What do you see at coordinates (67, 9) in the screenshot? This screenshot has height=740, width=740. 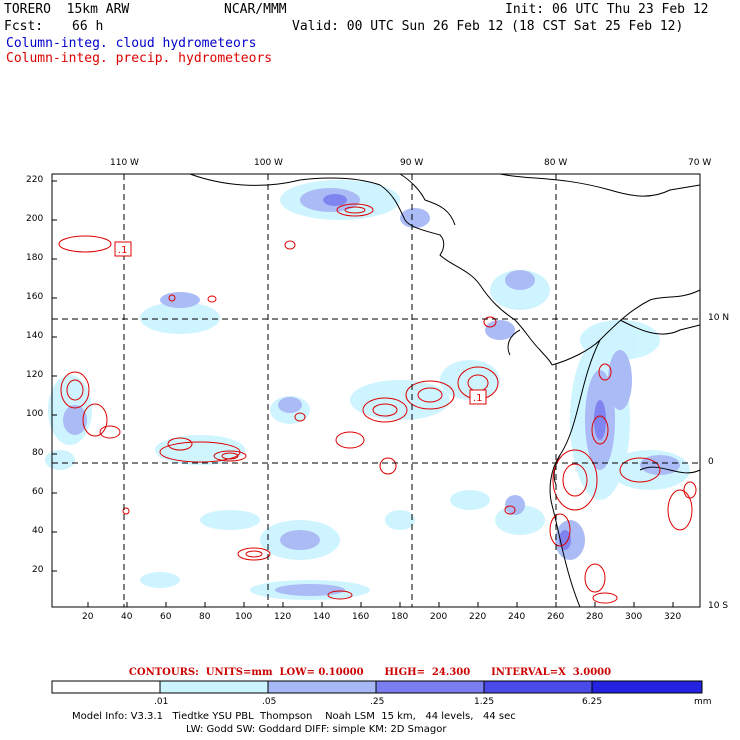 I see `model-name: TORERO 15km ARW` at bounding box center [67, 9].